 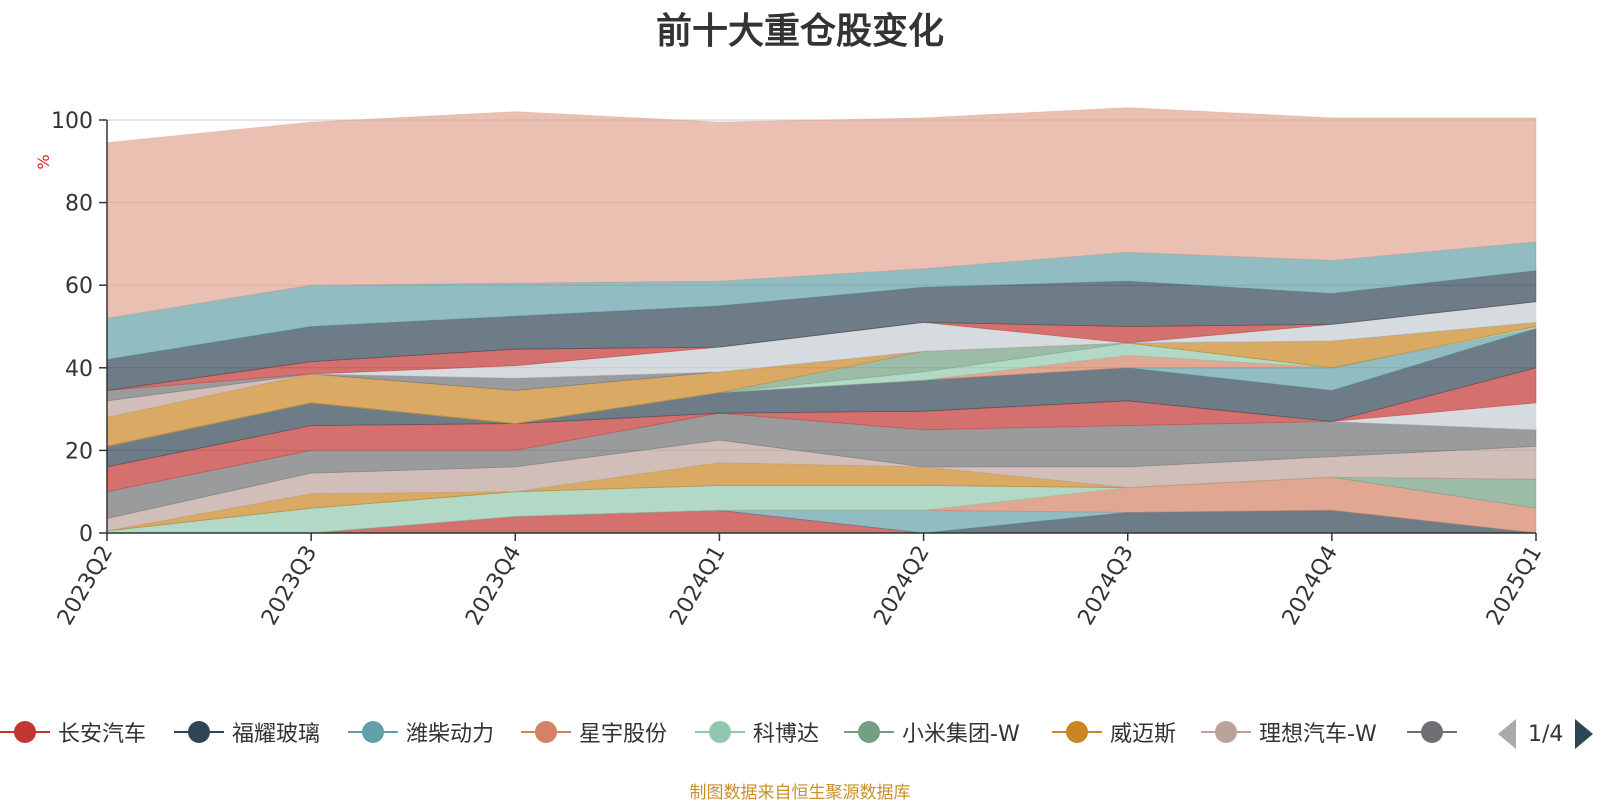 I want to click on x-tick-label: 2024Q3, so click(x=1106, y=586).